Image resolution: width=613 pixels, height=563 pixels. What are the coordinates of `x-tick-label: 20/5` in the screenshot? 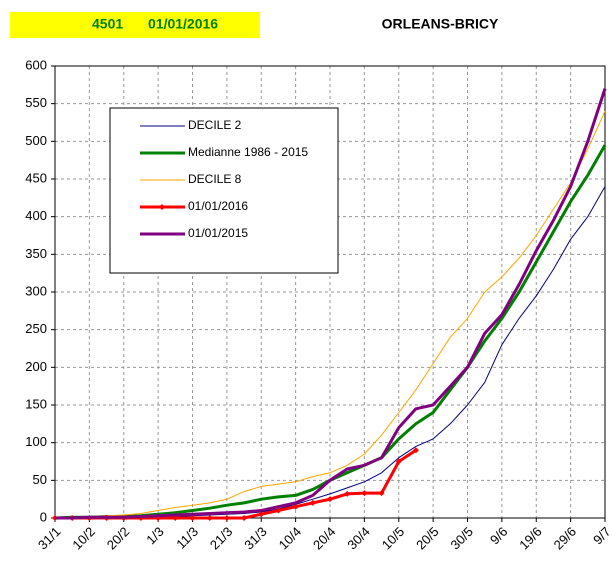 It's located at (427, 538).